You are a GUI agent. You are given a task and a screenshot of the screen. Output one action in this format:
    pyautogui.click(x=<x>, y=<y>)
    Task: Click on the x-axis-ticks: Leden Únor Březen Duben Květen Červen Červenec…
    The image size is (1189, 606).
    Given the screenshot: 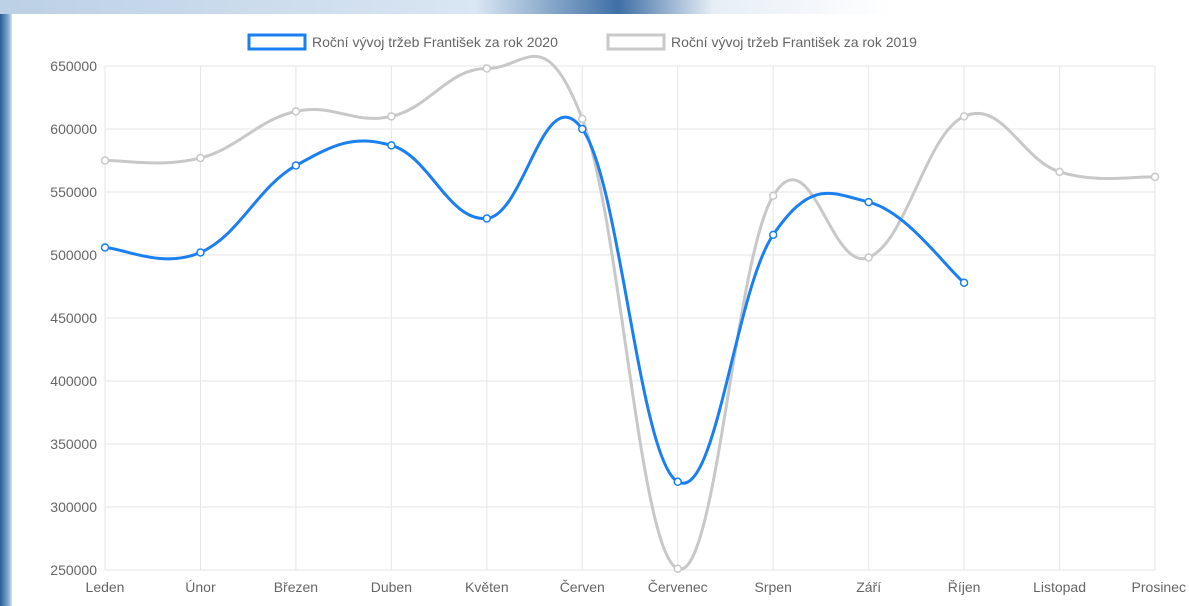 What is the action you would take?
    pyautogui.click(x=636, y=587)
    